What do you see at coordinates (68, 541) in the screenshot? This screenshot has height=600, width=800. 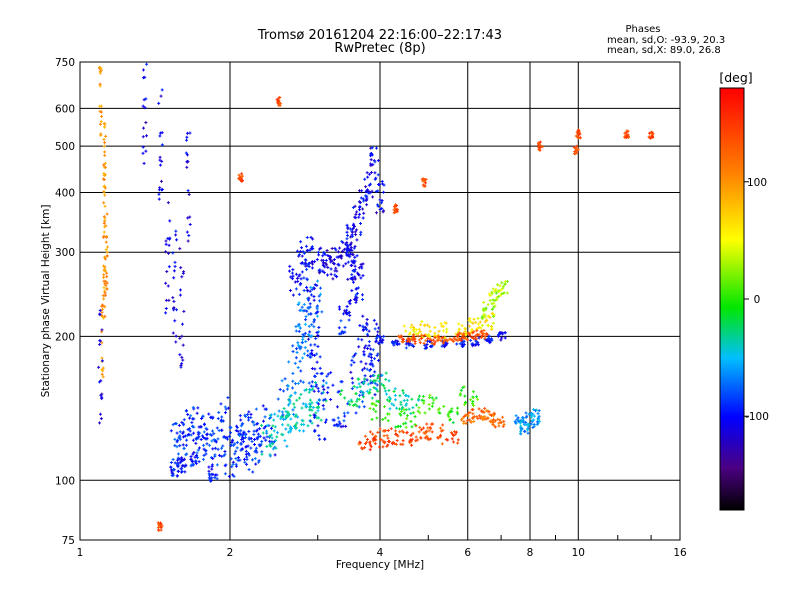 I see `y-tick-label: 75` at bounding box center [68, 541].